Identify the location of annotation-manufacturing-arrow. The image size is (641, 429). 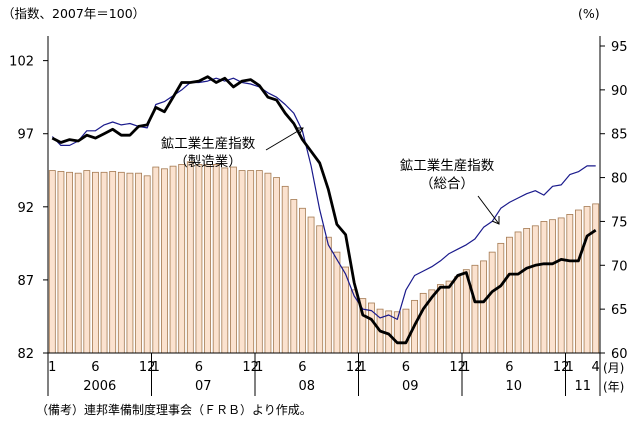
(284, 139).